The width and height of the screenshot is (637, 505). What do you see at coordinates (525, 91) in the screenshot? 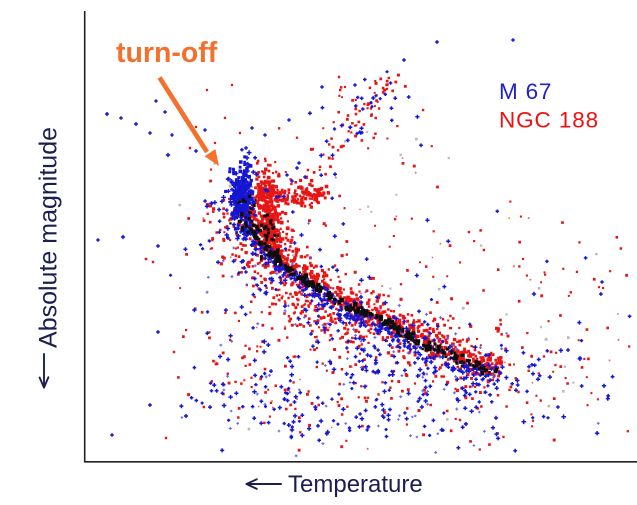
I see `svg-text: M 67` at bounding box center [525, 91].